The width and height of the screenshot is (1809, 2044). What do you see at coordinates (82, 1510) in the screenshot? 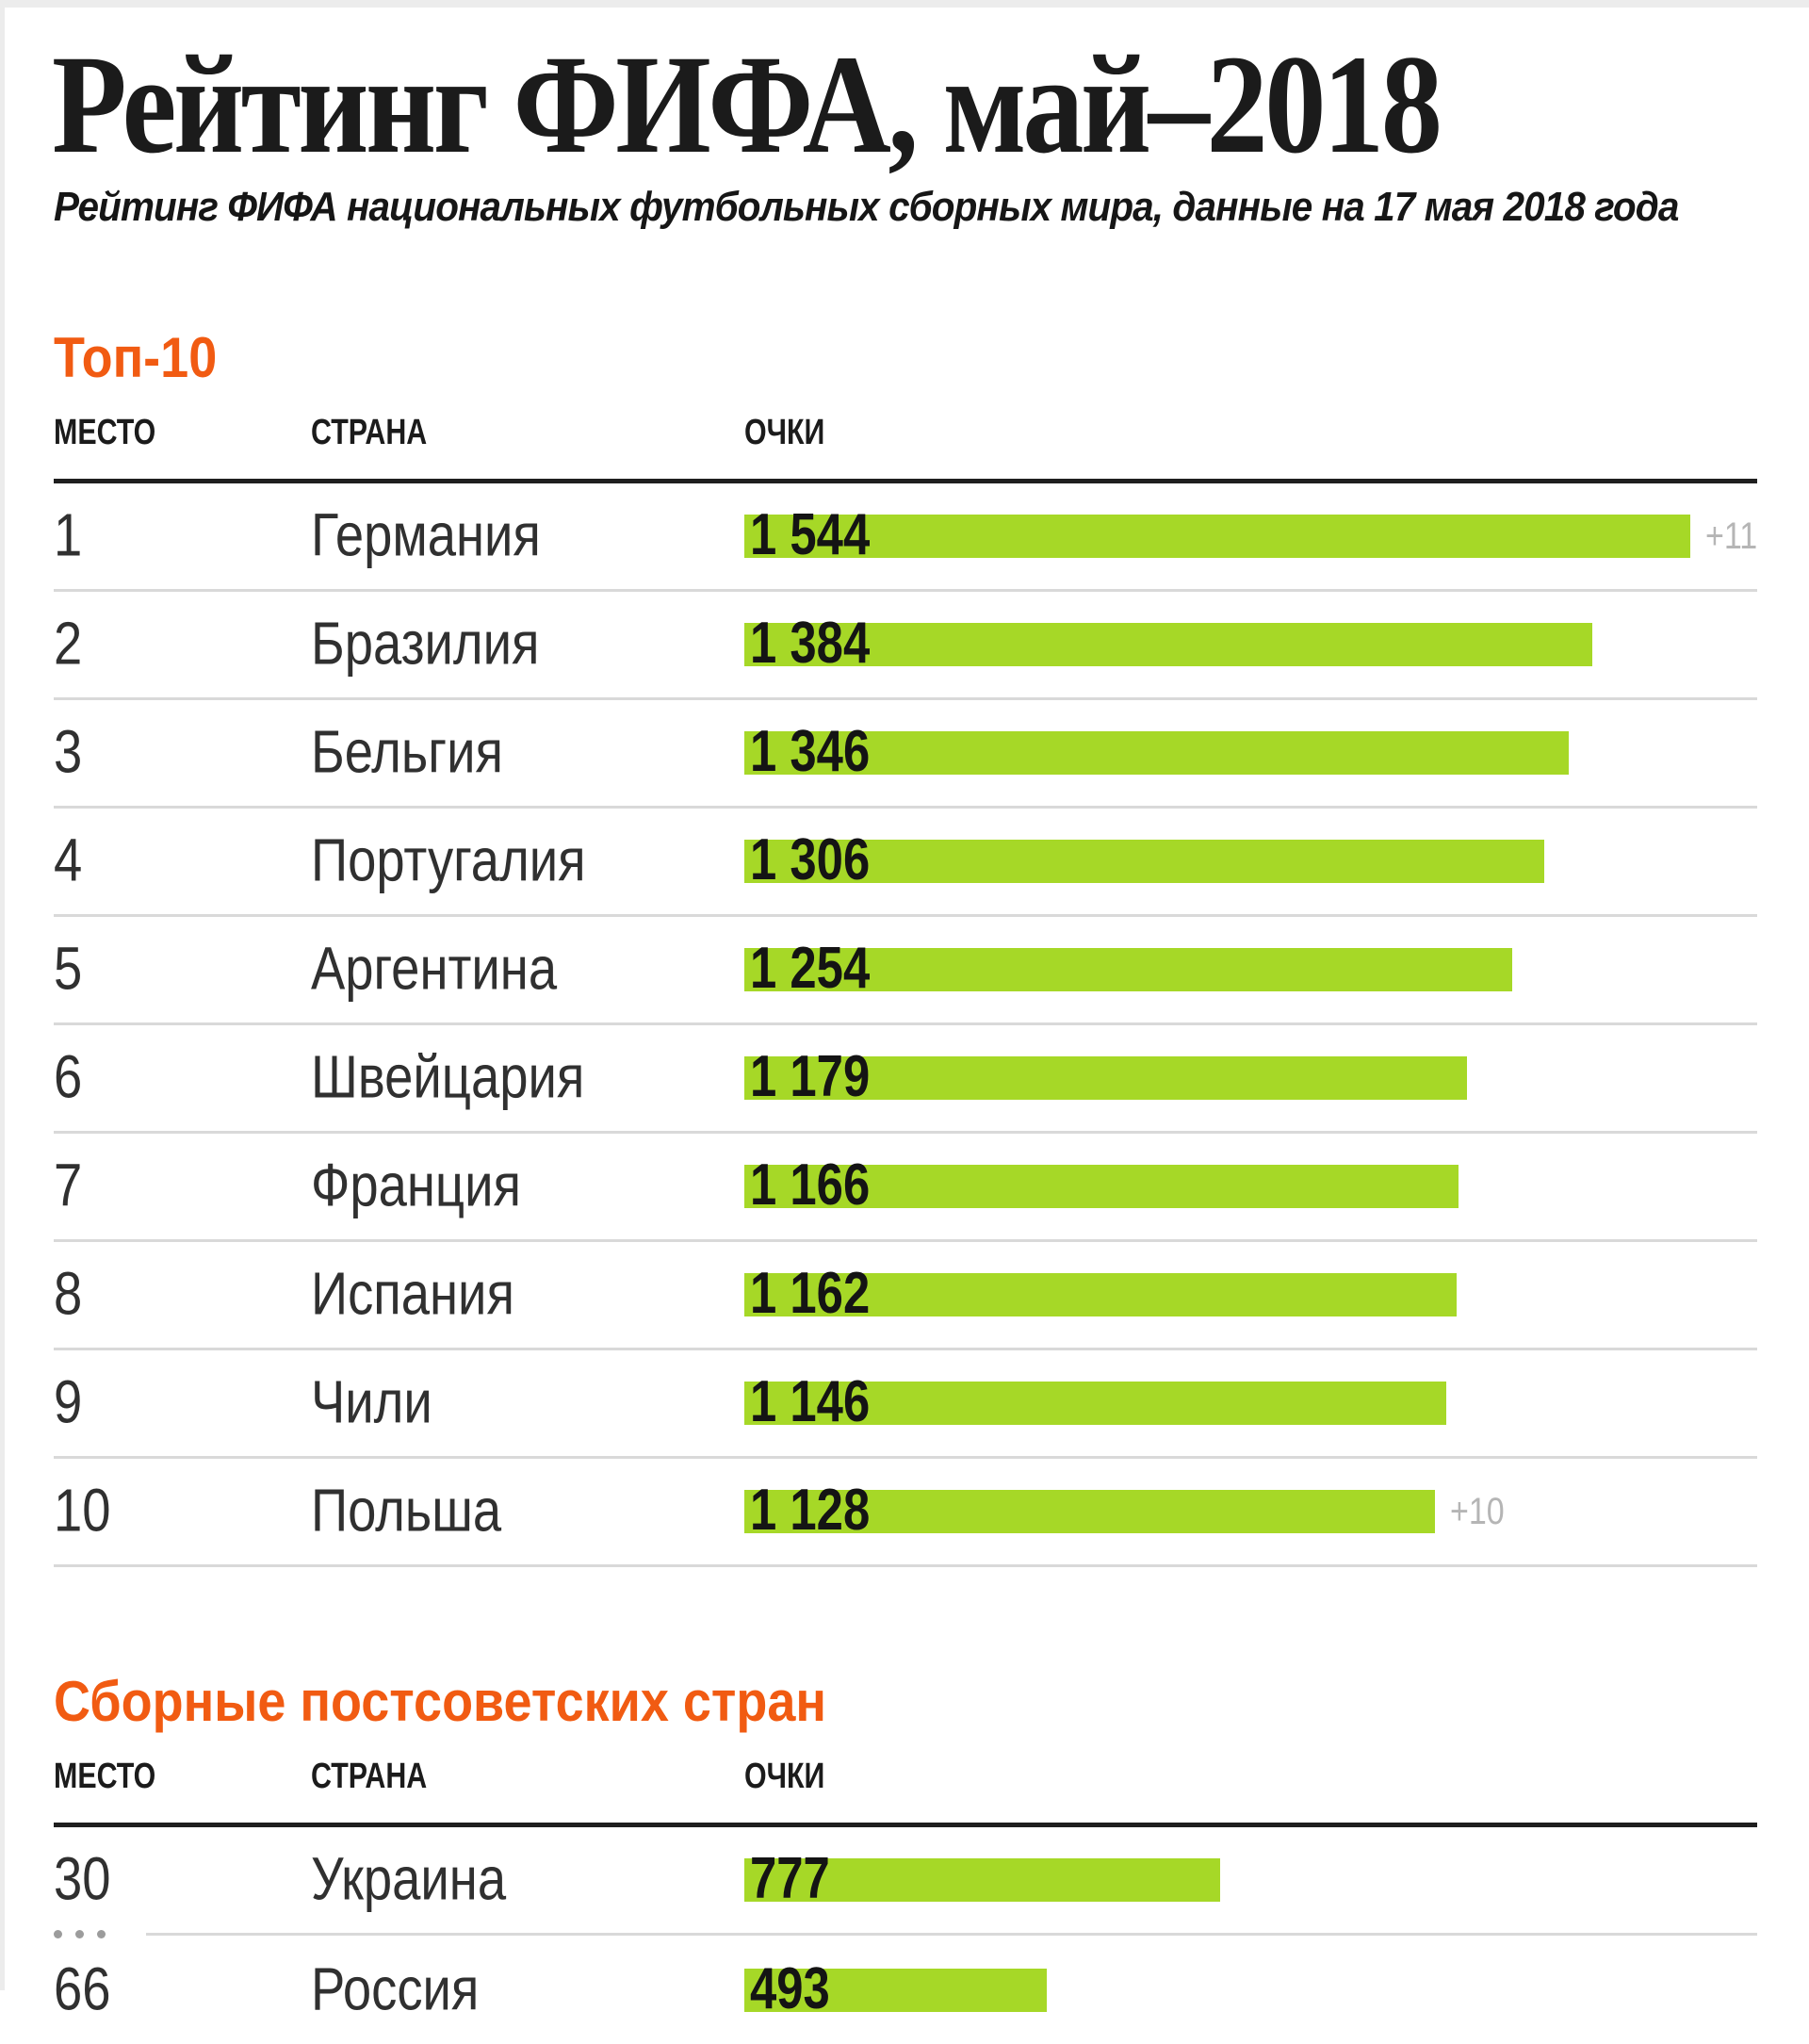
I see `place-cell: 10` at bounding box center [82, 1510].